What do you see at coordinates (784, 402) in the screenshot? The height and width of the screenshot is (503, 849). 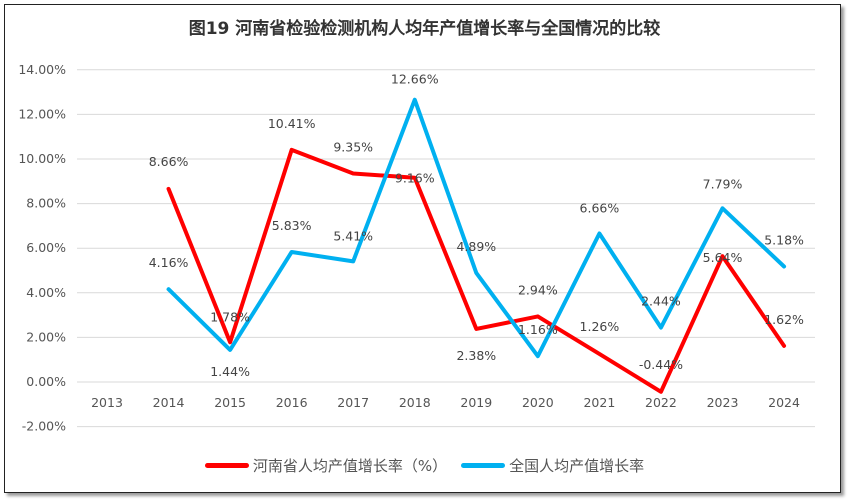 I see `x-tick-label: 2024` at bounding box center [784, 402].